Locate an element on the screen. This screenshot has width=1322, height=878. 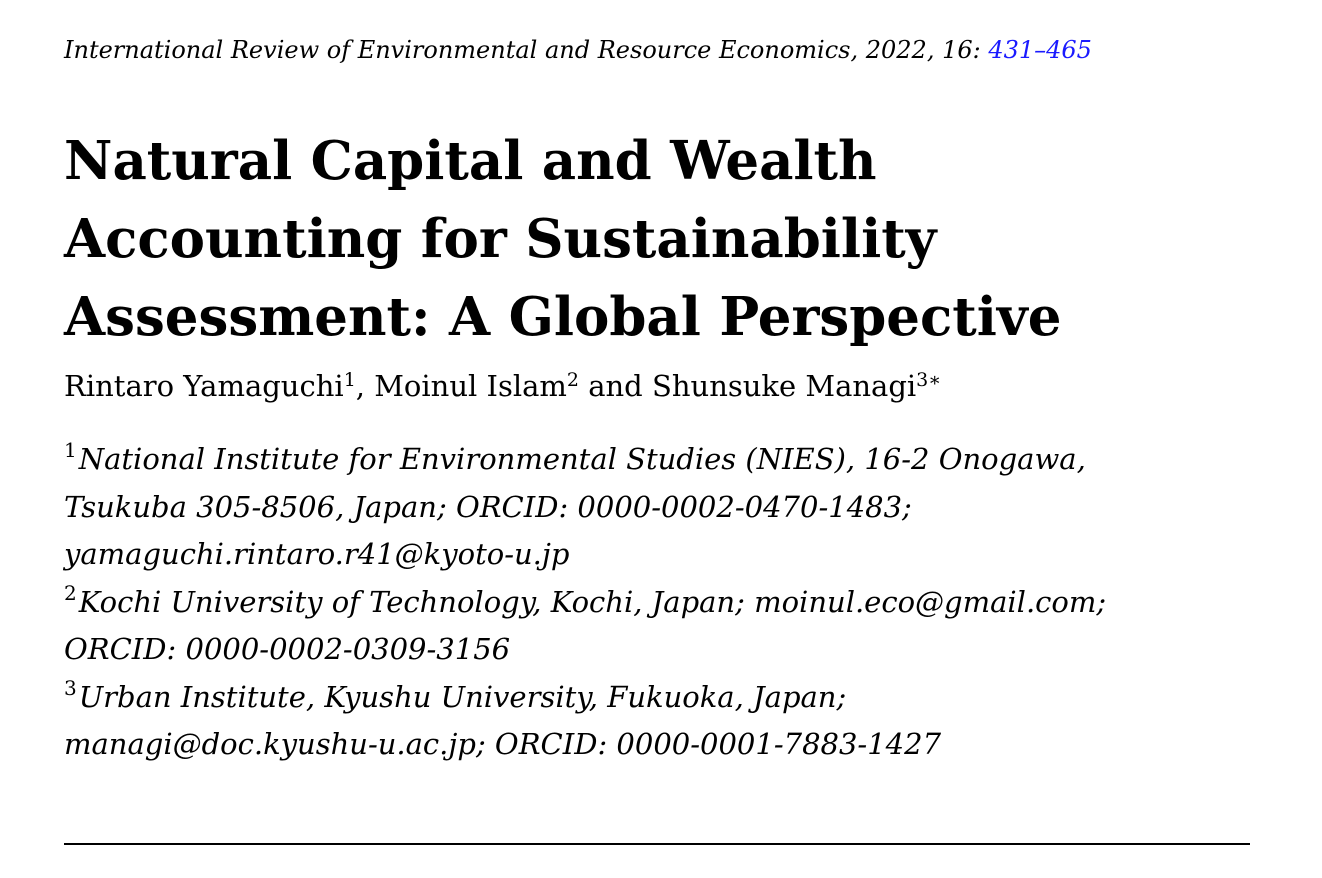
author-affil-mark-2: 2 is located at coordinates (572, 380).